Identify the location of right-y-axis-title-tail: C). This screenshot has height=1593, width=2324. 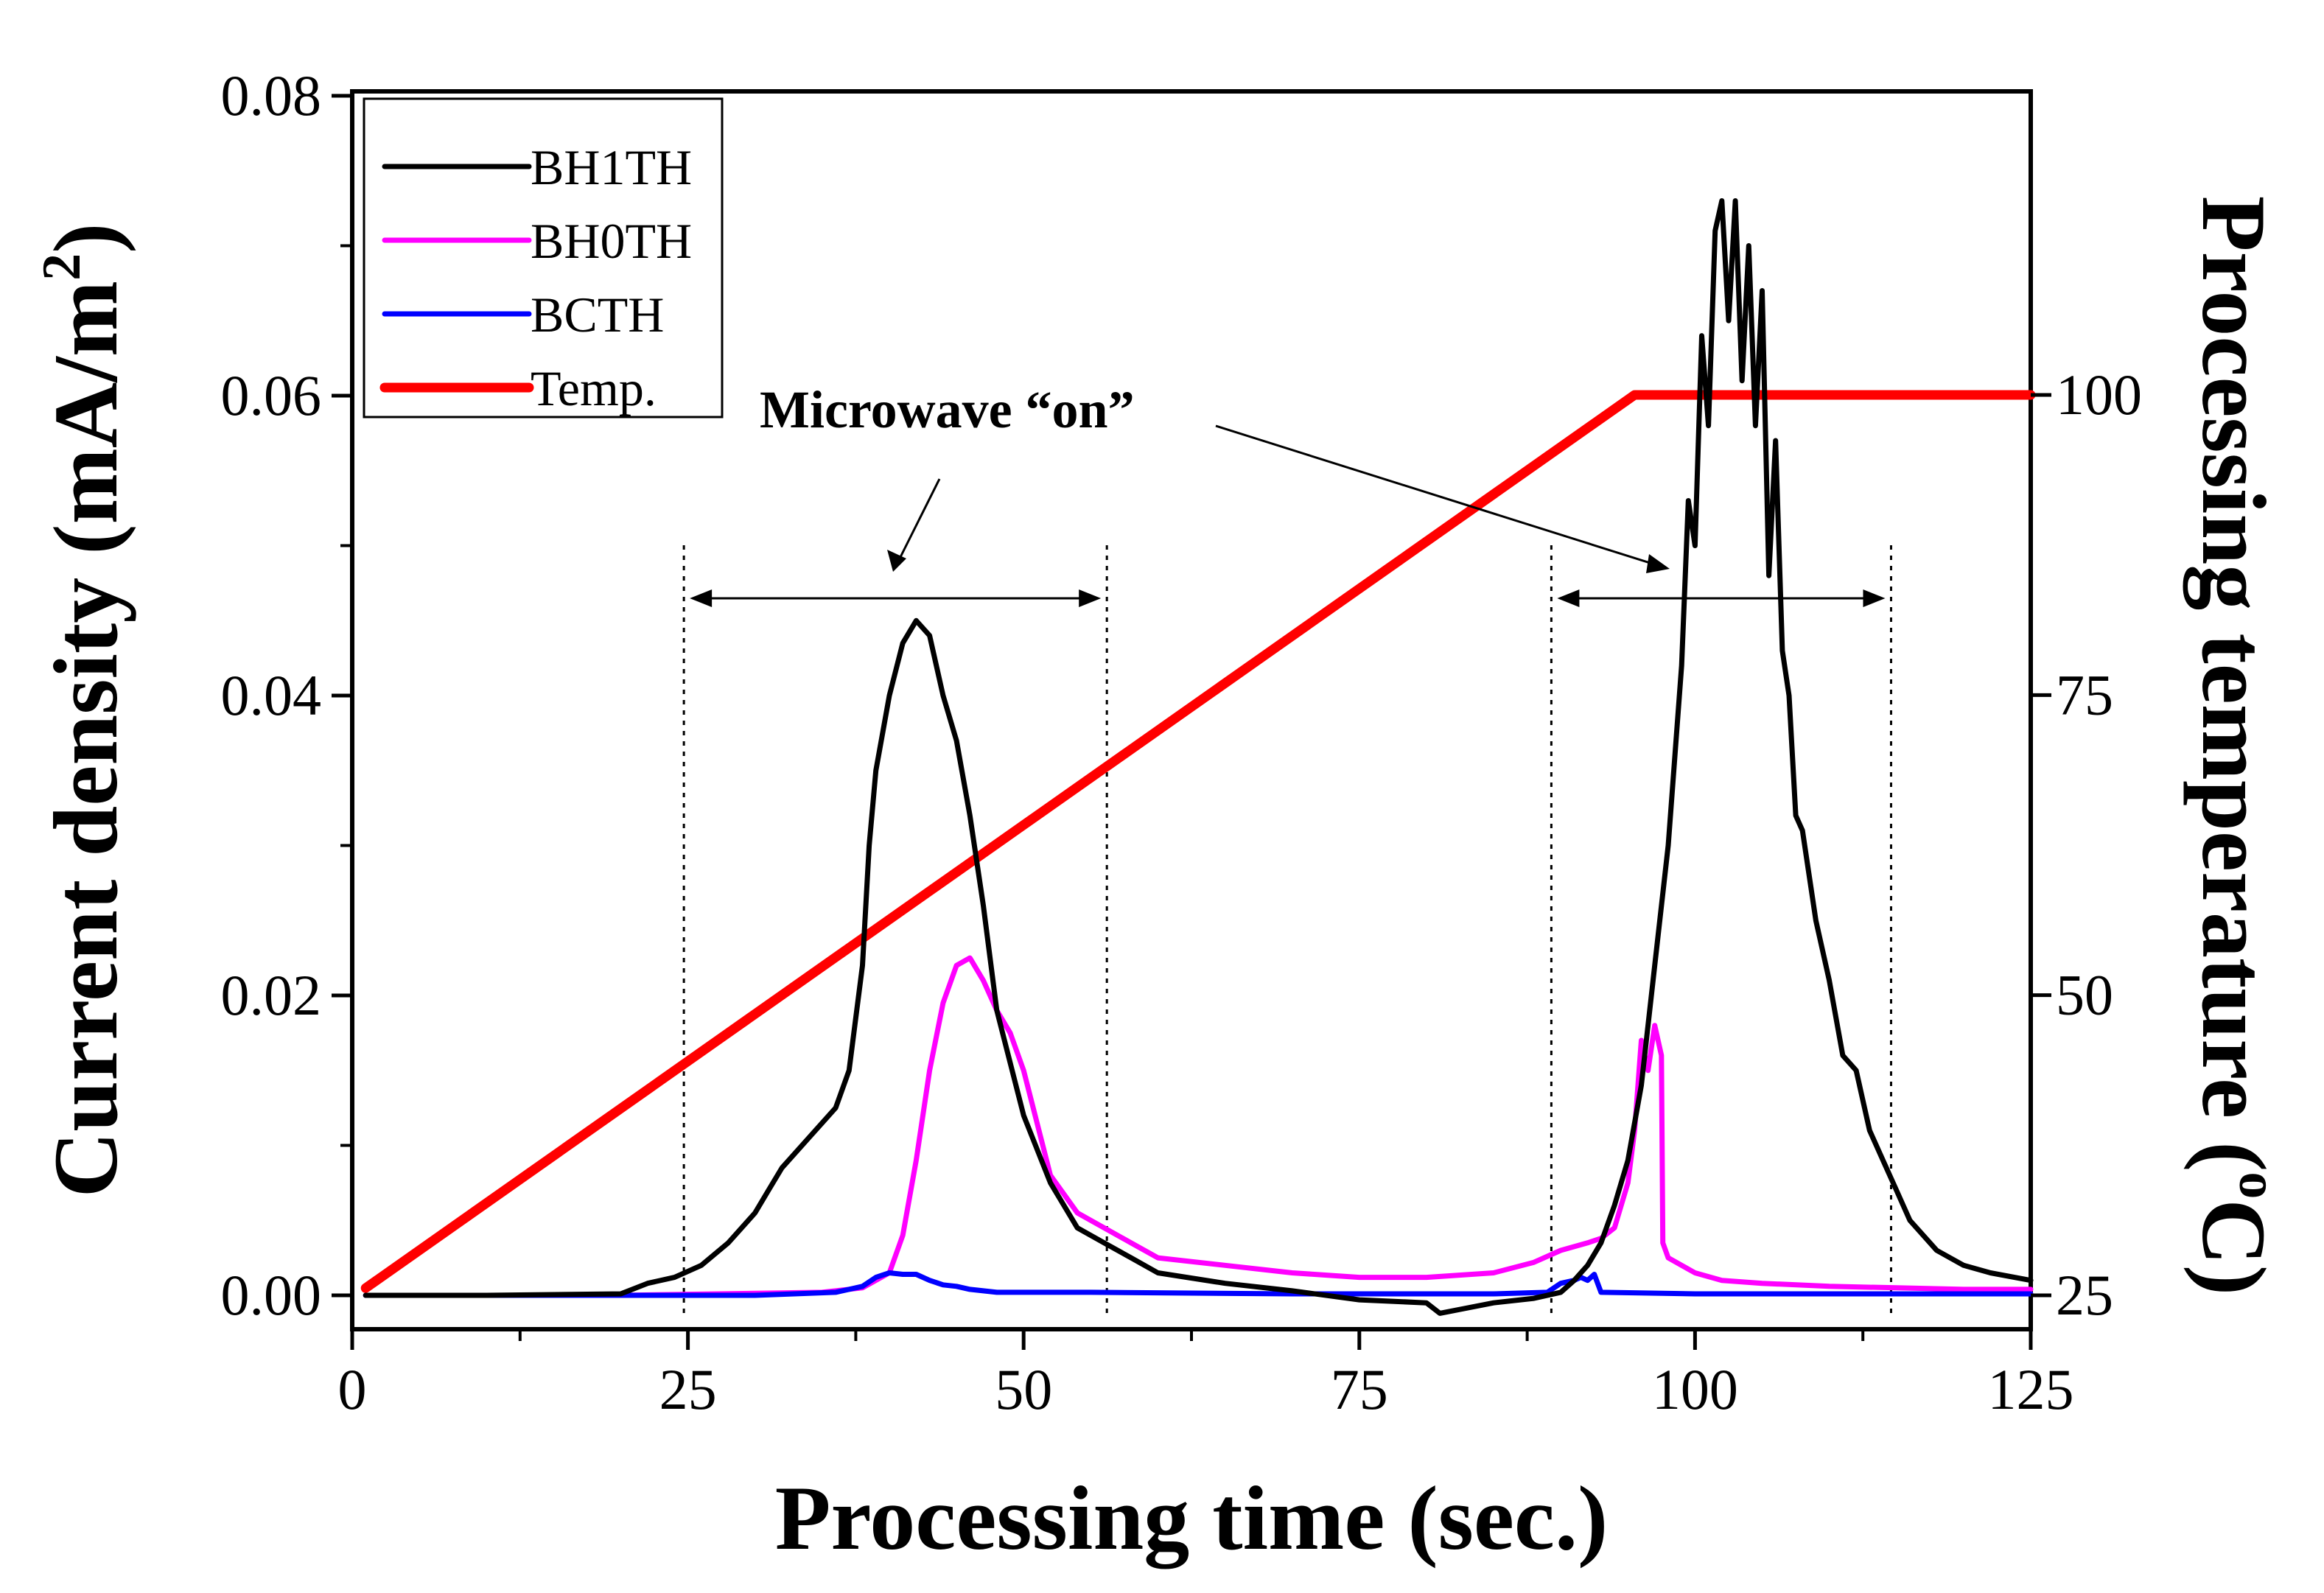
(2233, 1247).